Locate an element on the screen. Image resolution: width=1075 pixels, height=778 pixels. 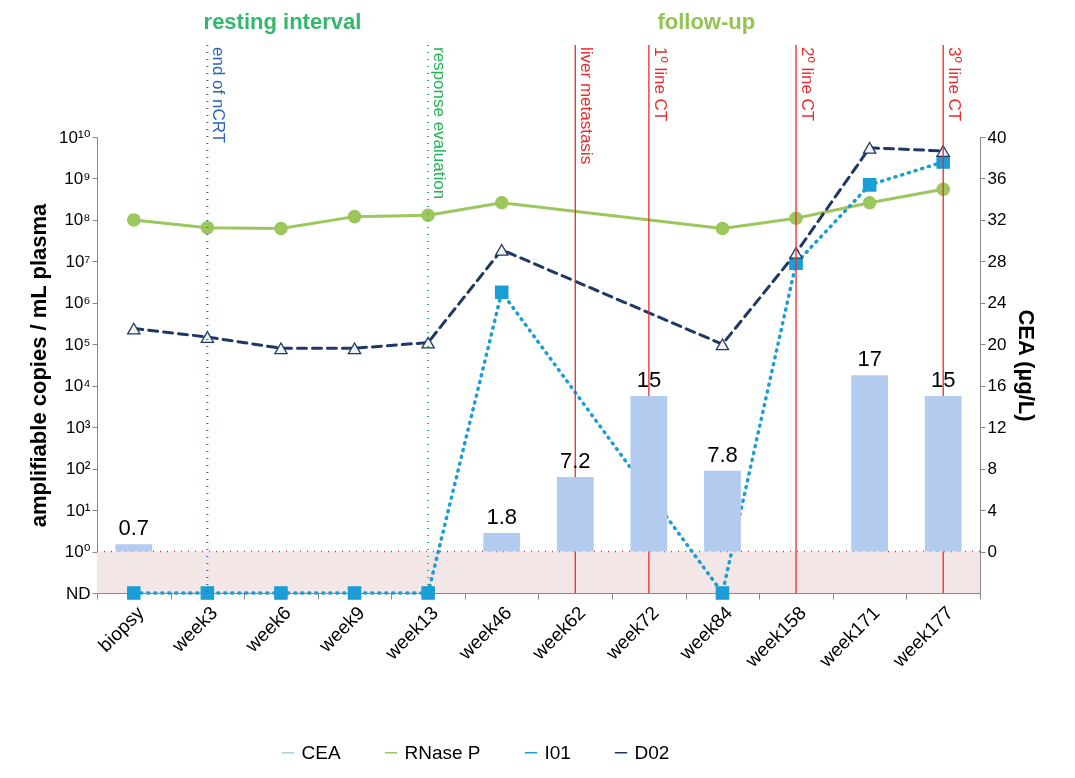
y-tick-label: 10¹ is located at coordinates (78, 510).